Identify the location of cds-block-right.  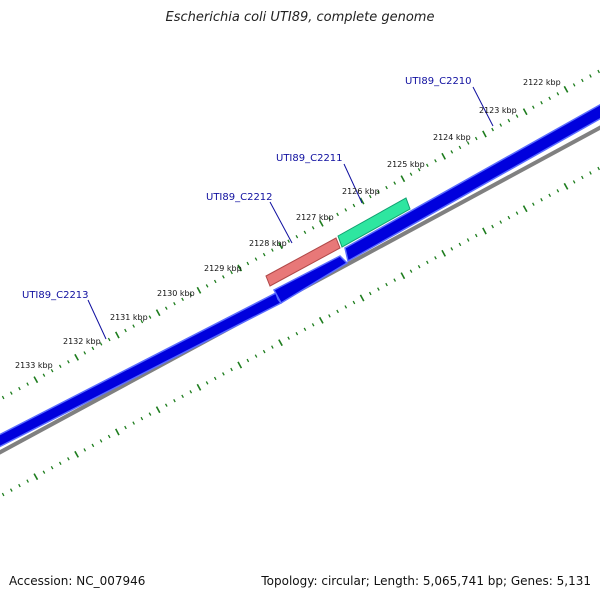
(472, 182).